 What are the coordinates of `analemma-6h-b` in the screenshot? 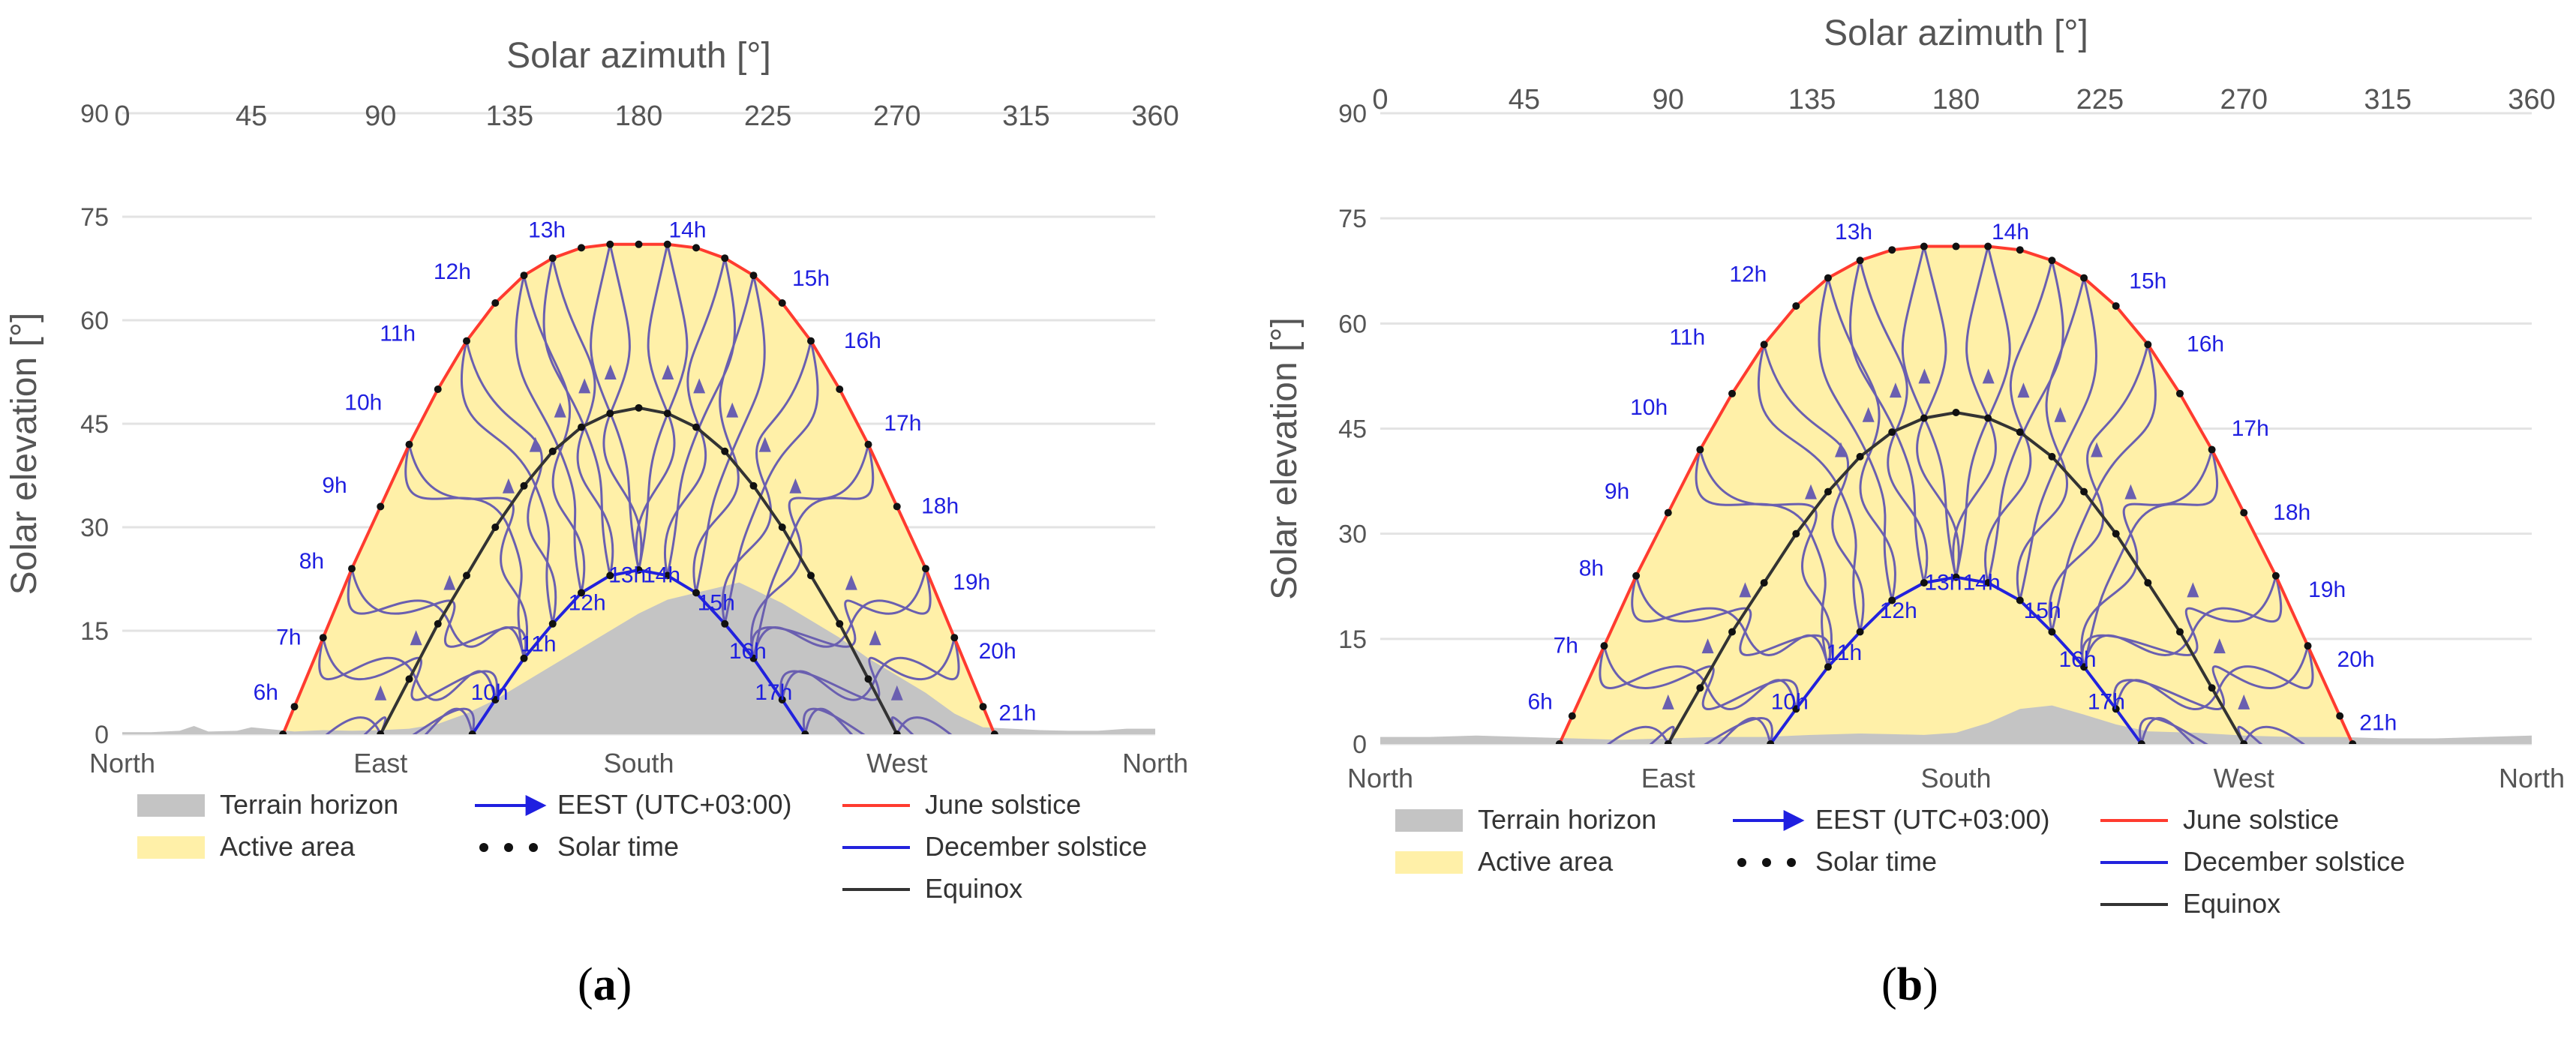 It's located at (379, 720).